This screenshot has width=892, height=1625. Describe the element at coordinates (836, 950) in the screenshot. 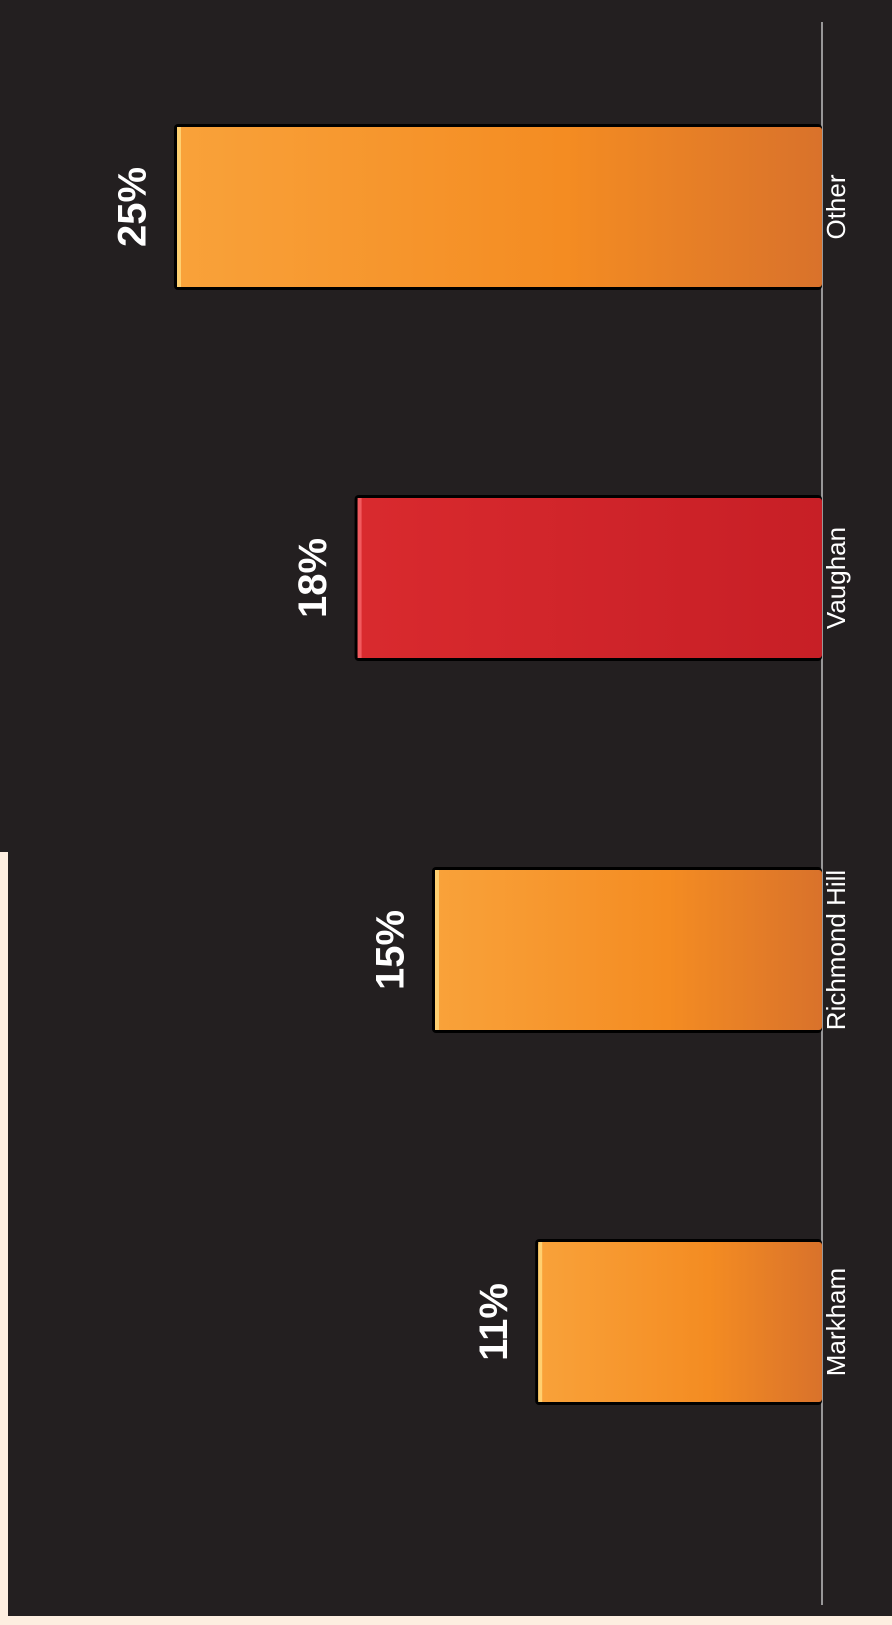

I see `category-label-richmond-hill: Richmond Hill` at that location.